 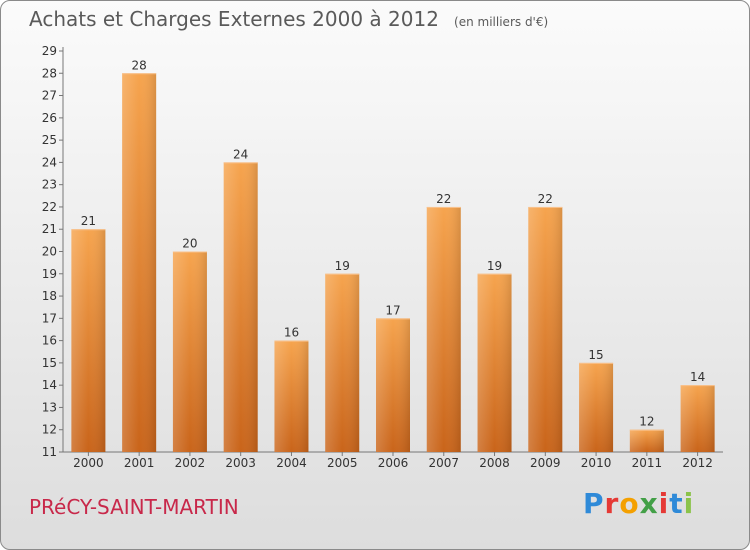 What do you see at coordinates (676, 503) in the screenshot?
I see `brand-letter: t` at bounding box center [676, 503].